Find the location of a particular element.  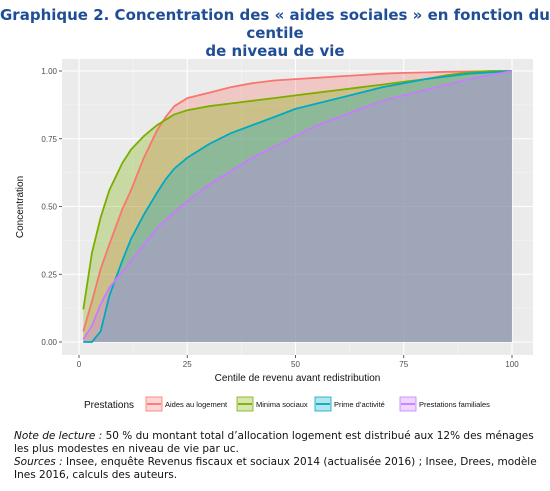

y-tick-label: 0.25 is located at coordinates (49, 274).